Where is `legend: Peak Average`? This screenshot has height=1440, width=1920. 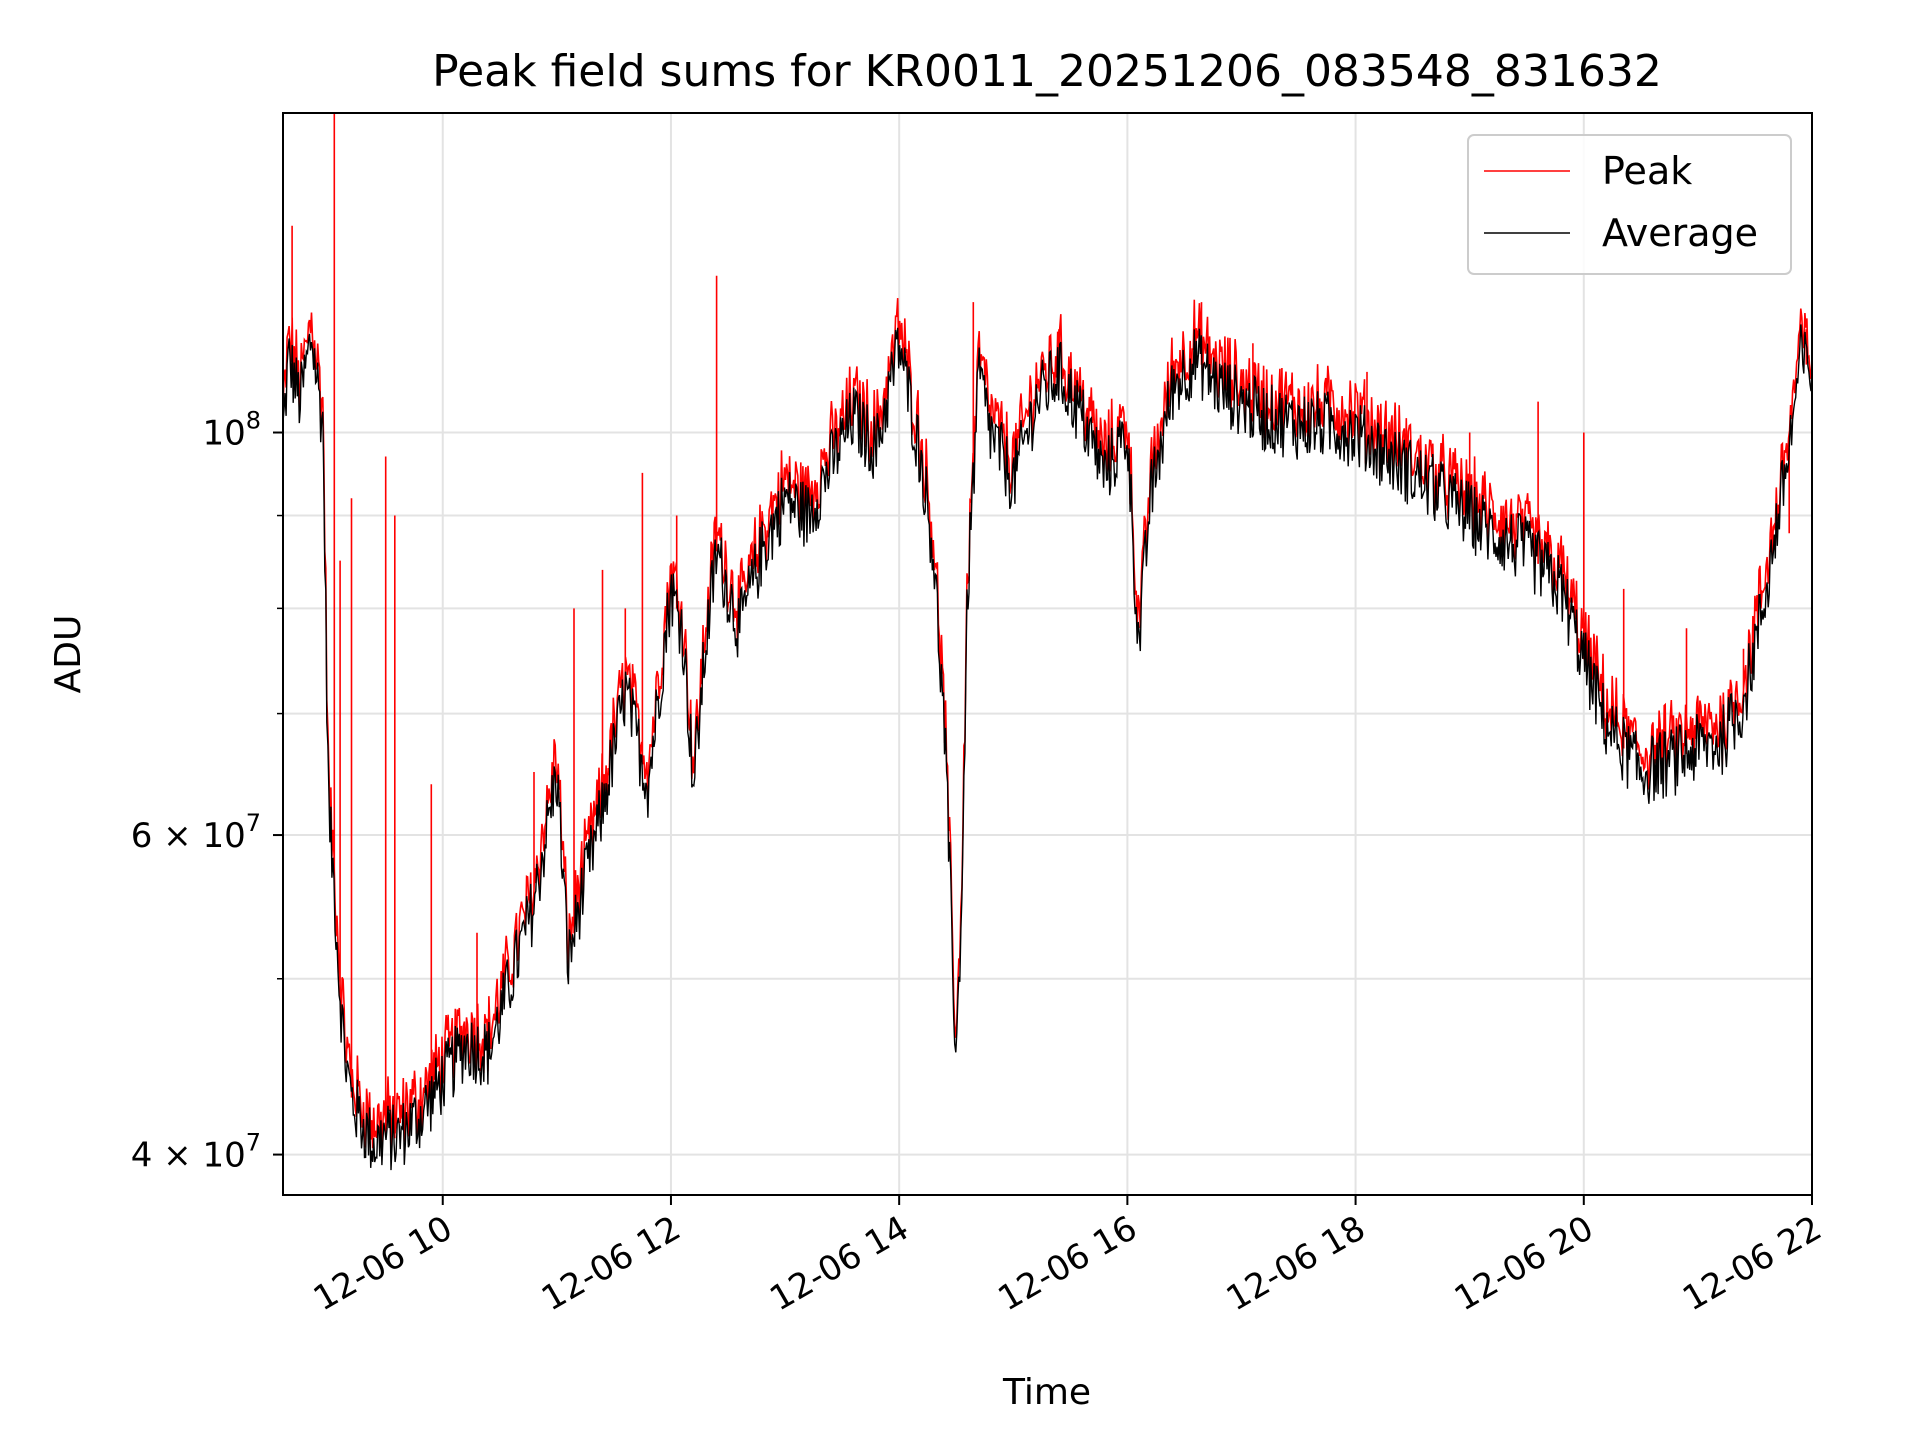 legend: Peak Average is located at coordinates (1629, 204).